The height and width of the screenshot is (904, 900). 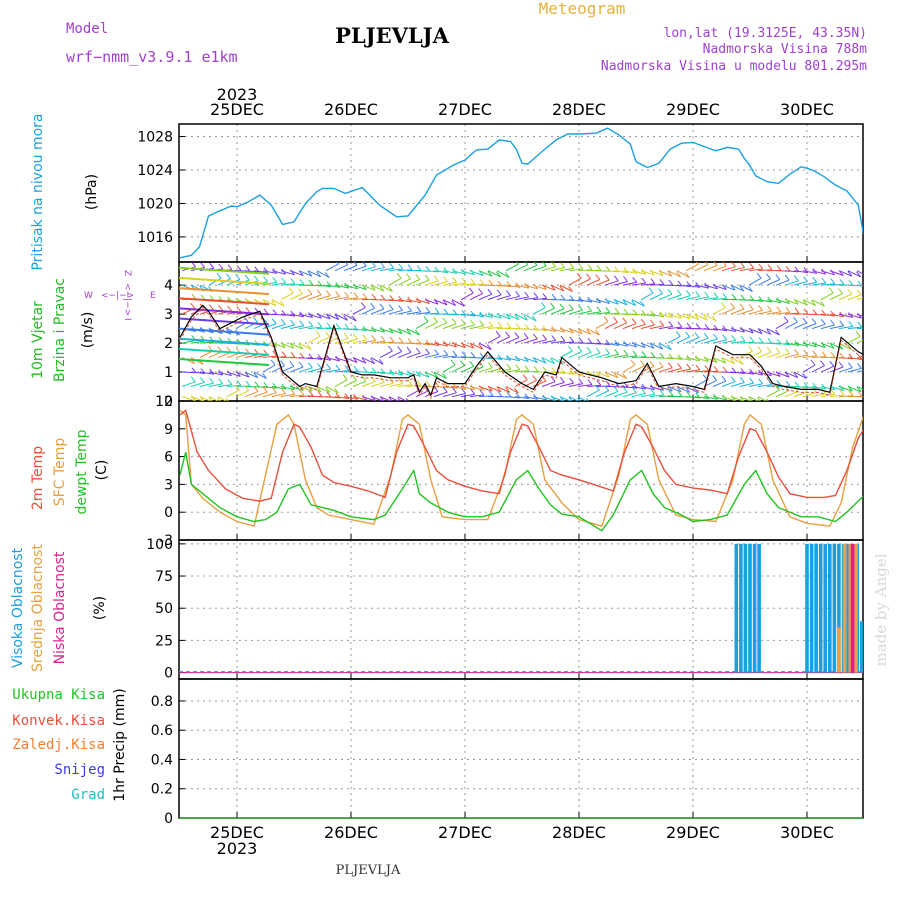 What do you see at coordinates (734, 66) in the screenshot?
I see `model-elevation-label: Nadmorska Visina u modelu 801.295m` at bounding box center [734, 66].